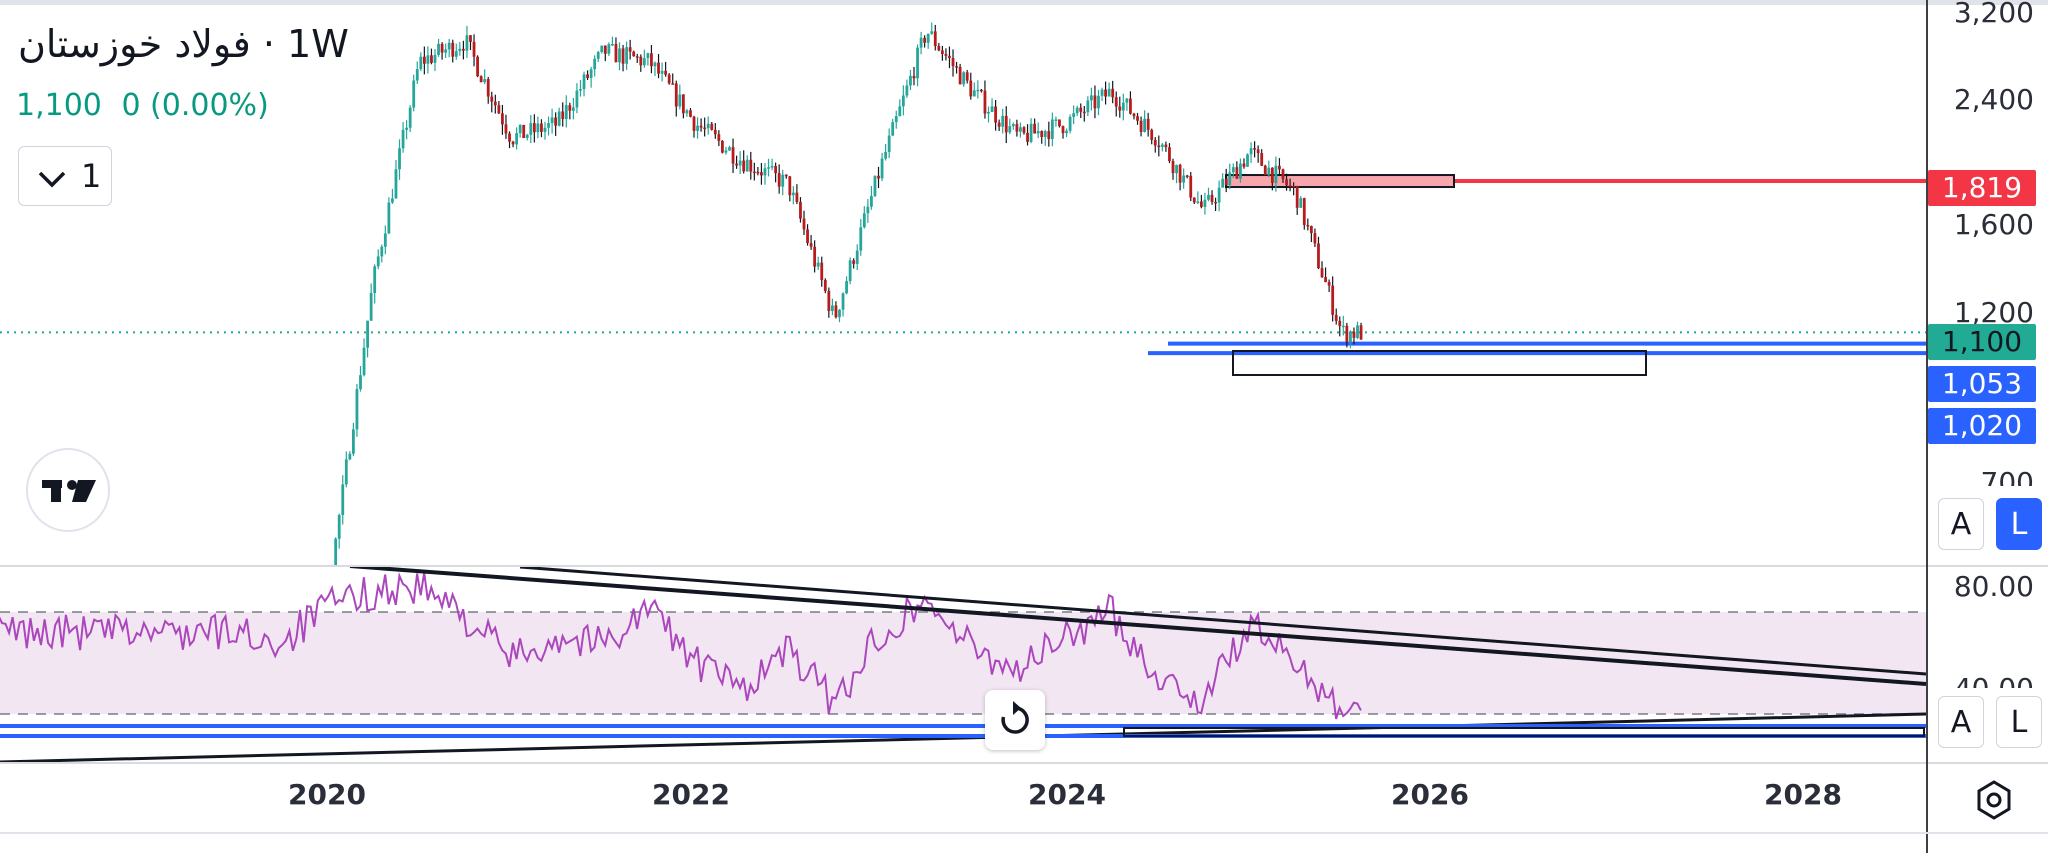  What do you see at coordinates (1803, 794) in the screenshot?
I see `time-tick: 2028` at bounding box center [1803, 794].